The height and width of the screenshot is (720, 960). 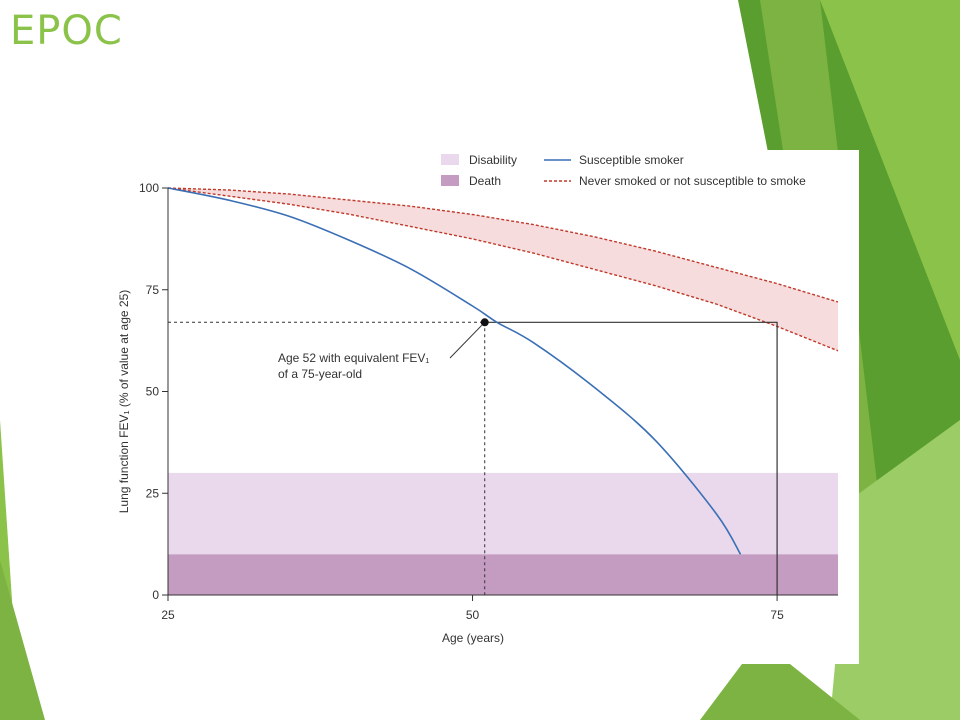 I want to click on y-tick-label: 0, so click(x=155, y=595).